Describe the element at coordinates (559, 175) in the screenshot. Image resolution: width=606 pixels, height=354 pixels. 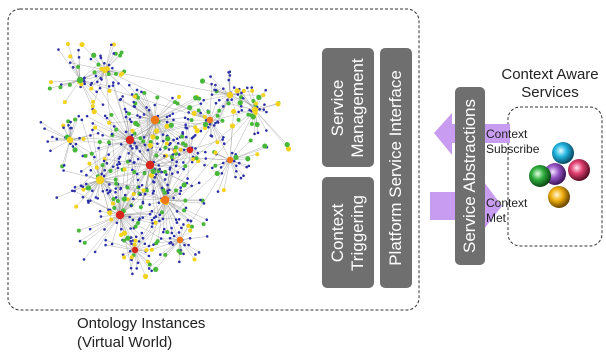
I see `service-icons-cluster` at that location.